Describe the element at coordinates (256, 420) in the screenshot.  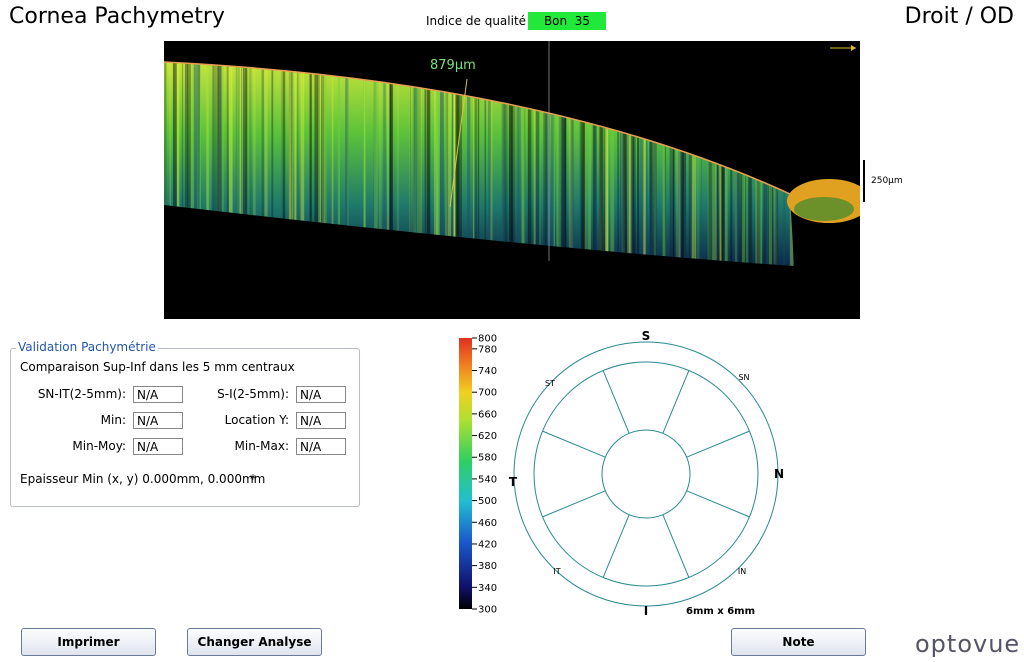
I see `field-label: Location Y:` at that location.